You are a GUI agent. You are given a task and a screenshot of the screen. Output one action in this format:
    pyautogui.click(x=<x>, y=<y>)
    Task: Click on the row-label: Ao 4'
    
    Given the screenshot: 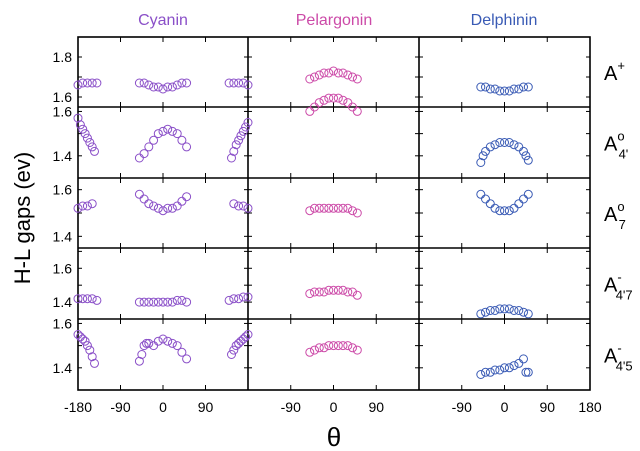 What is the action you would take?
    pyautogui.click(x=616, y=145)
    